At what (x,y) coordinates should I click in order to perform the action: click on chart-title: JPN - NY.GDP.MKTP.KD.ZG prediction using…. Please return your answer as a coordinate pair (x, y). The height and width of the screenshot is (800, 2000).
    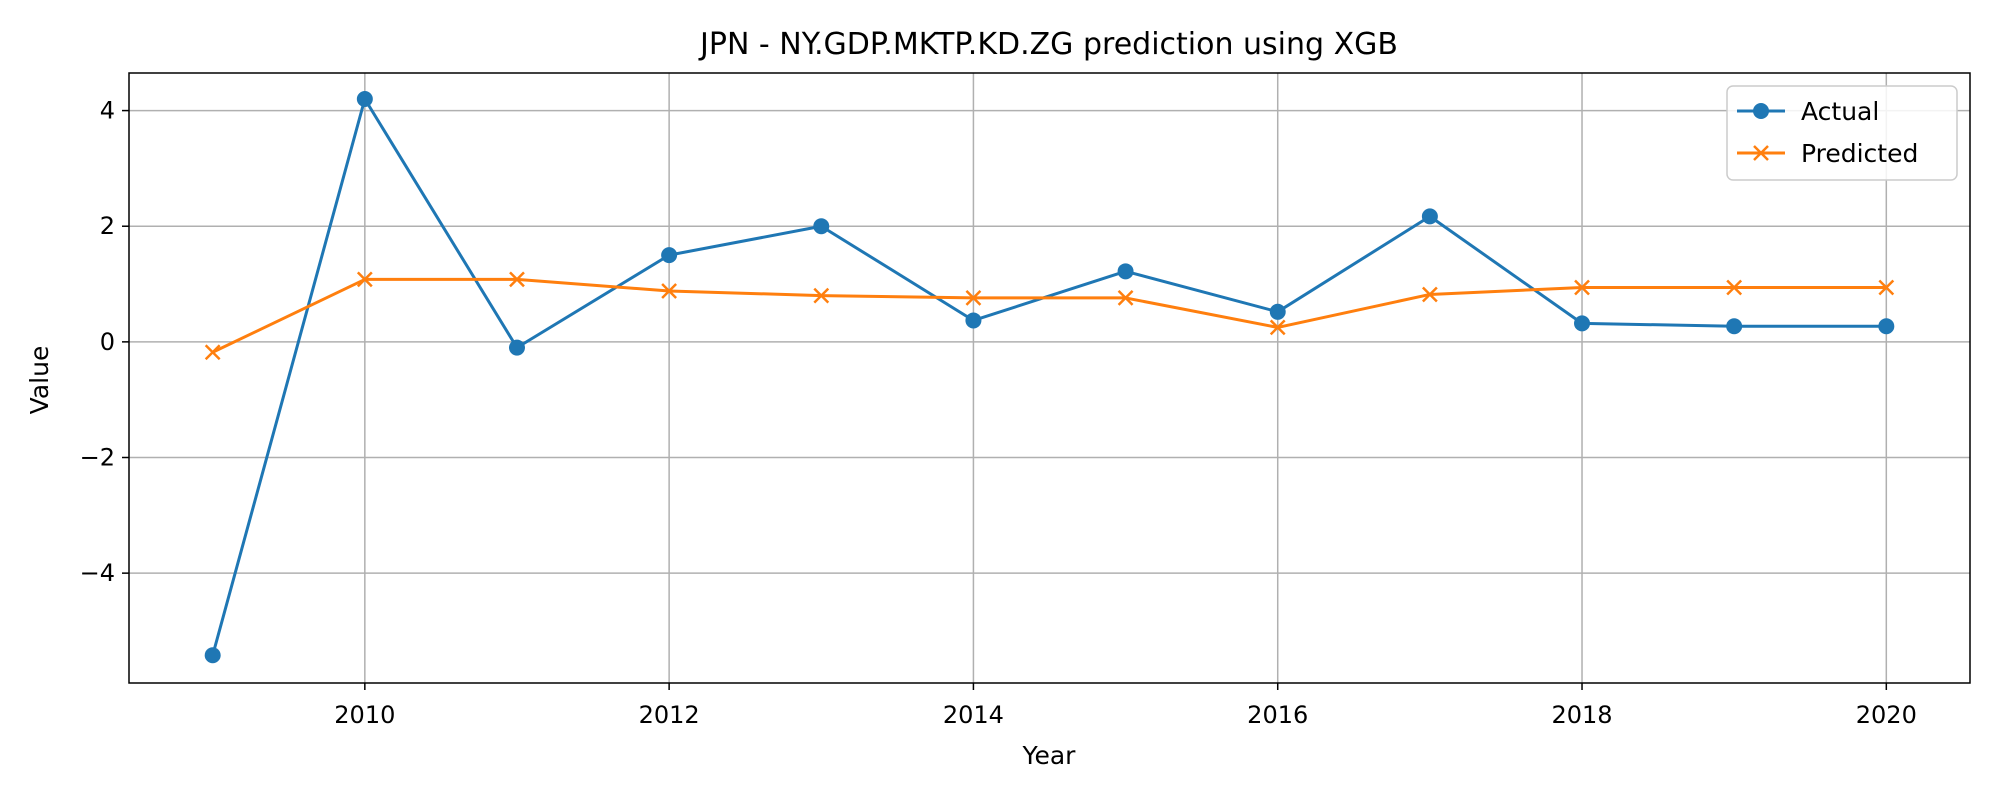
    Looking at the image, I should click on (1048, 44).